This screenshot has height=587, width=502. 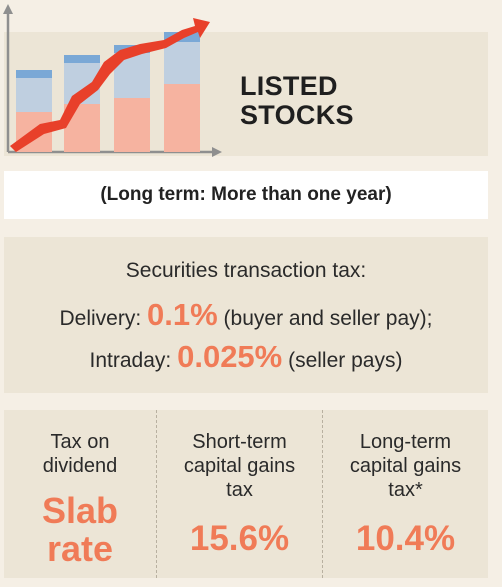 I want to click on dividend-tax-value-line1: Slab, so click(x=80, y=510).